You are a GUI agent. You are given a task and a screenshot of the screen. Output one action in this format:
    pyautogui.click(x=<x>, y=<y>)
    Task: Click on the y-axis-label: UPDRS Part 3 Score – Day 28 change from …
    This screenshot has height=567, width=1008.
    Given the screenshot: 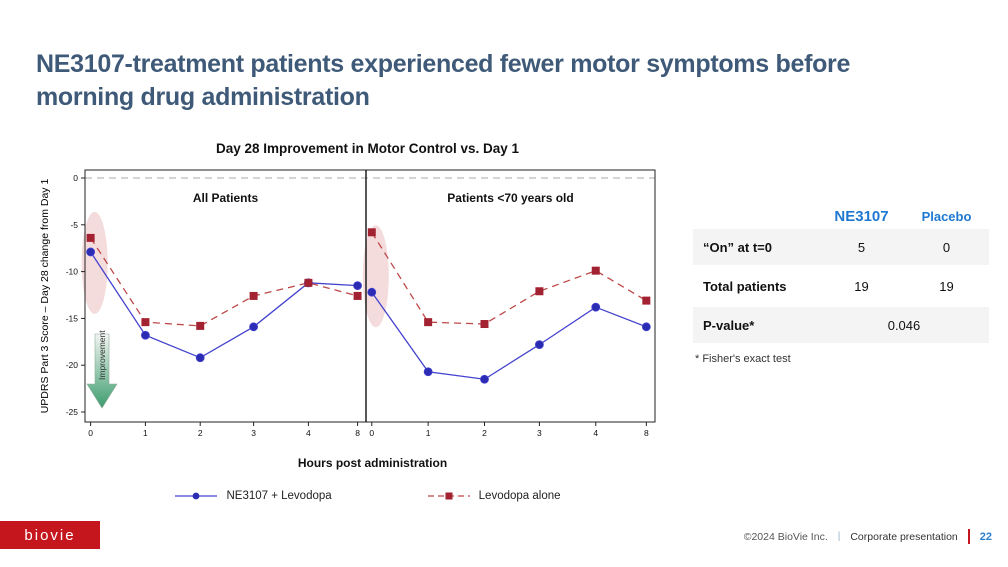 What is the action you would take?
    pyautogui.click(x=45, y=296)
    